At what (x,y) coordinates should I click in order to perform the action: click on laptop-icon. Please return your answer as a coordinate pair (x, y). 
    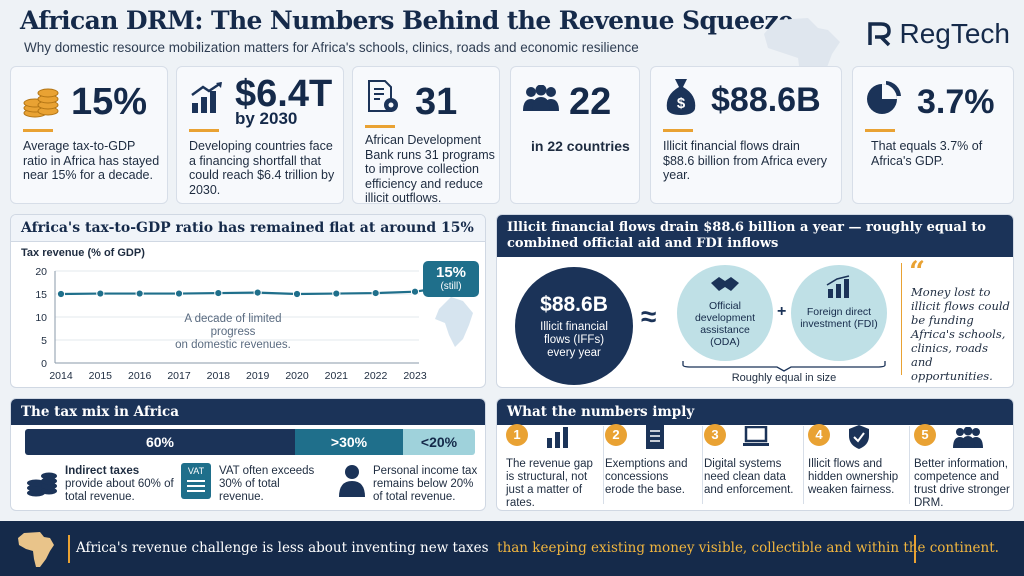
    Looking at the image, I should click on (756, 436).